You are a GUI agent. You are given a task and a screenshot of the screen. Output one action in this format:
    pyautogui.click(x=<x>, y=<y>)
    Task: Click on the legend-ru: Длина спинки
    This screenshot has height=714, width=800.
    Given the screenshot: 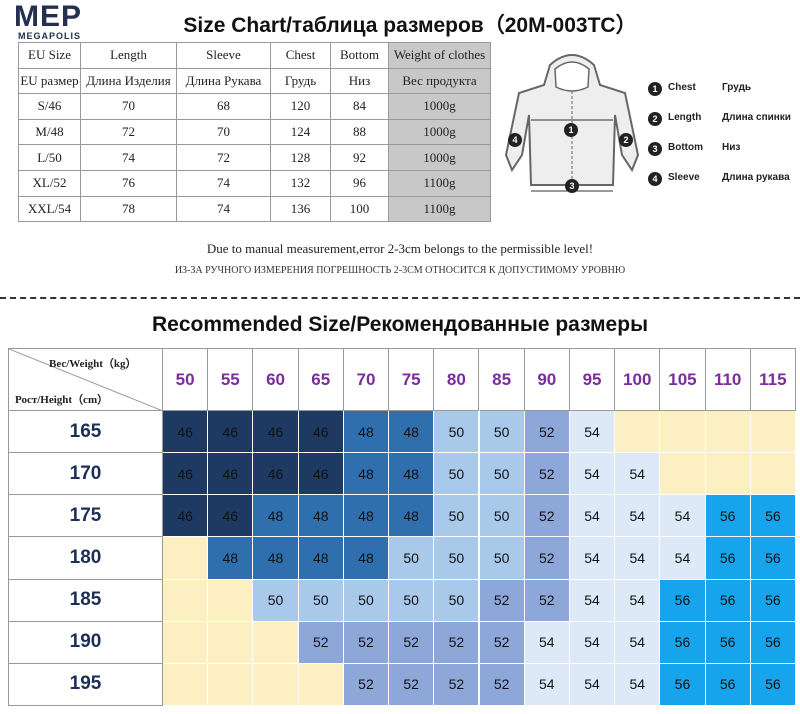 What is the action you would take?
    pyautogui.click(x=756, y=117)
    